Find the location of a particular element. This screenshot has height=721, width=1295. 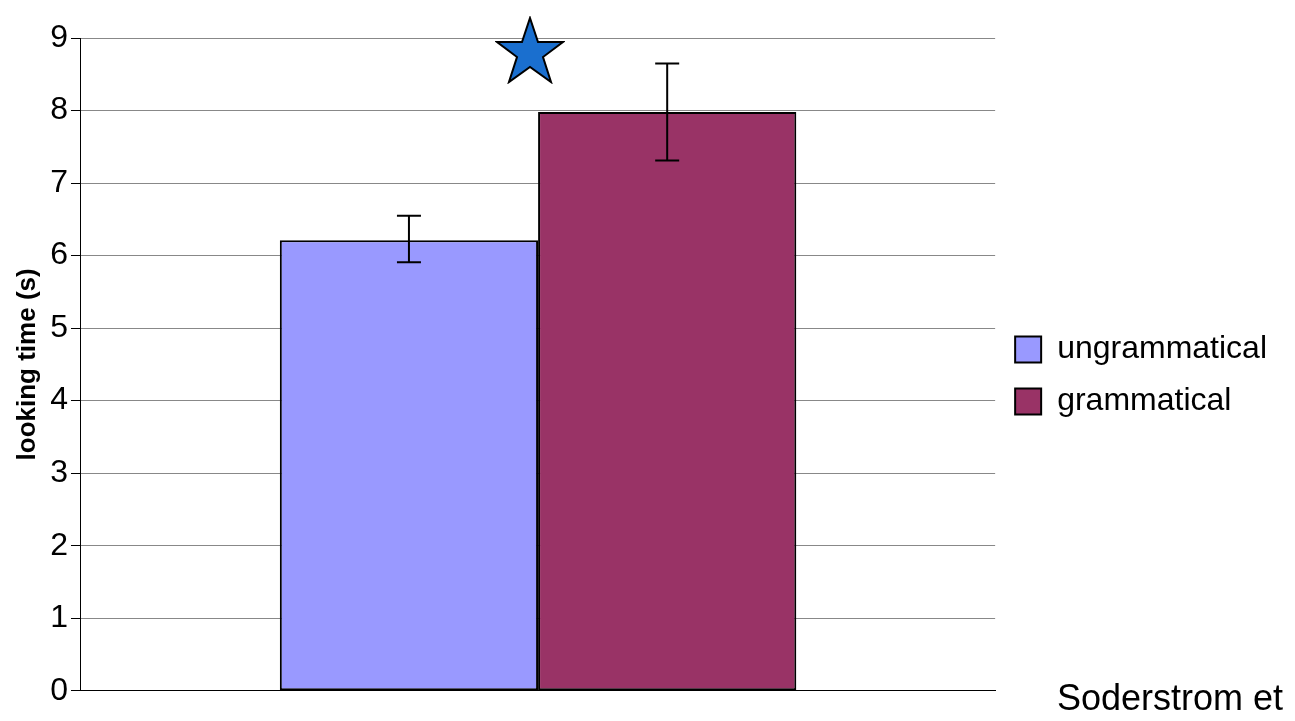

legend-label: ungrammatical is located at coordinates (1162, 347).